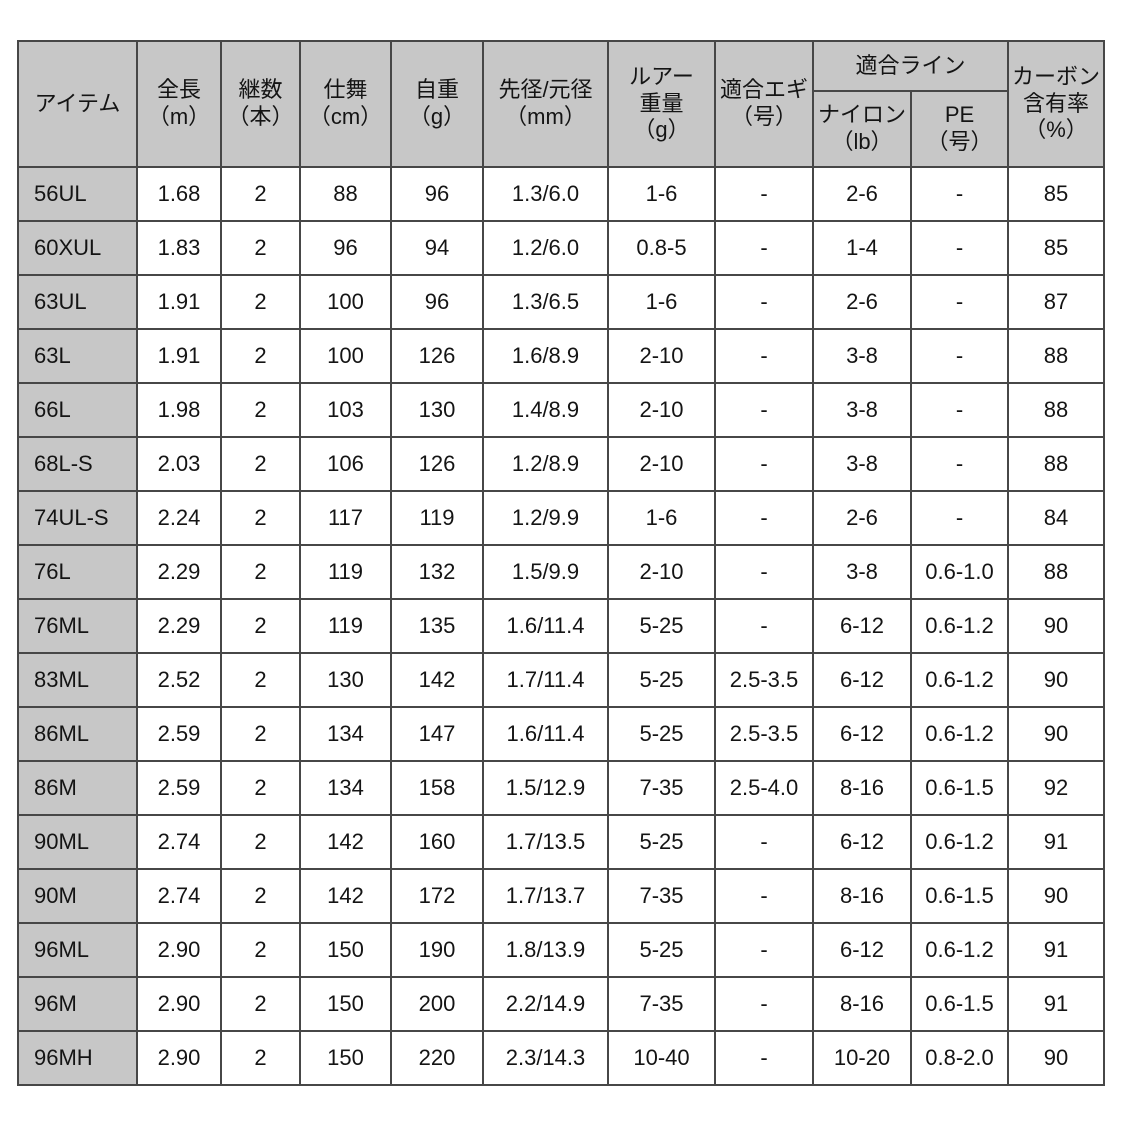 This screenshot has height=1134, width=1134. I want to click on item-cell: 66L, so click(77, 410).